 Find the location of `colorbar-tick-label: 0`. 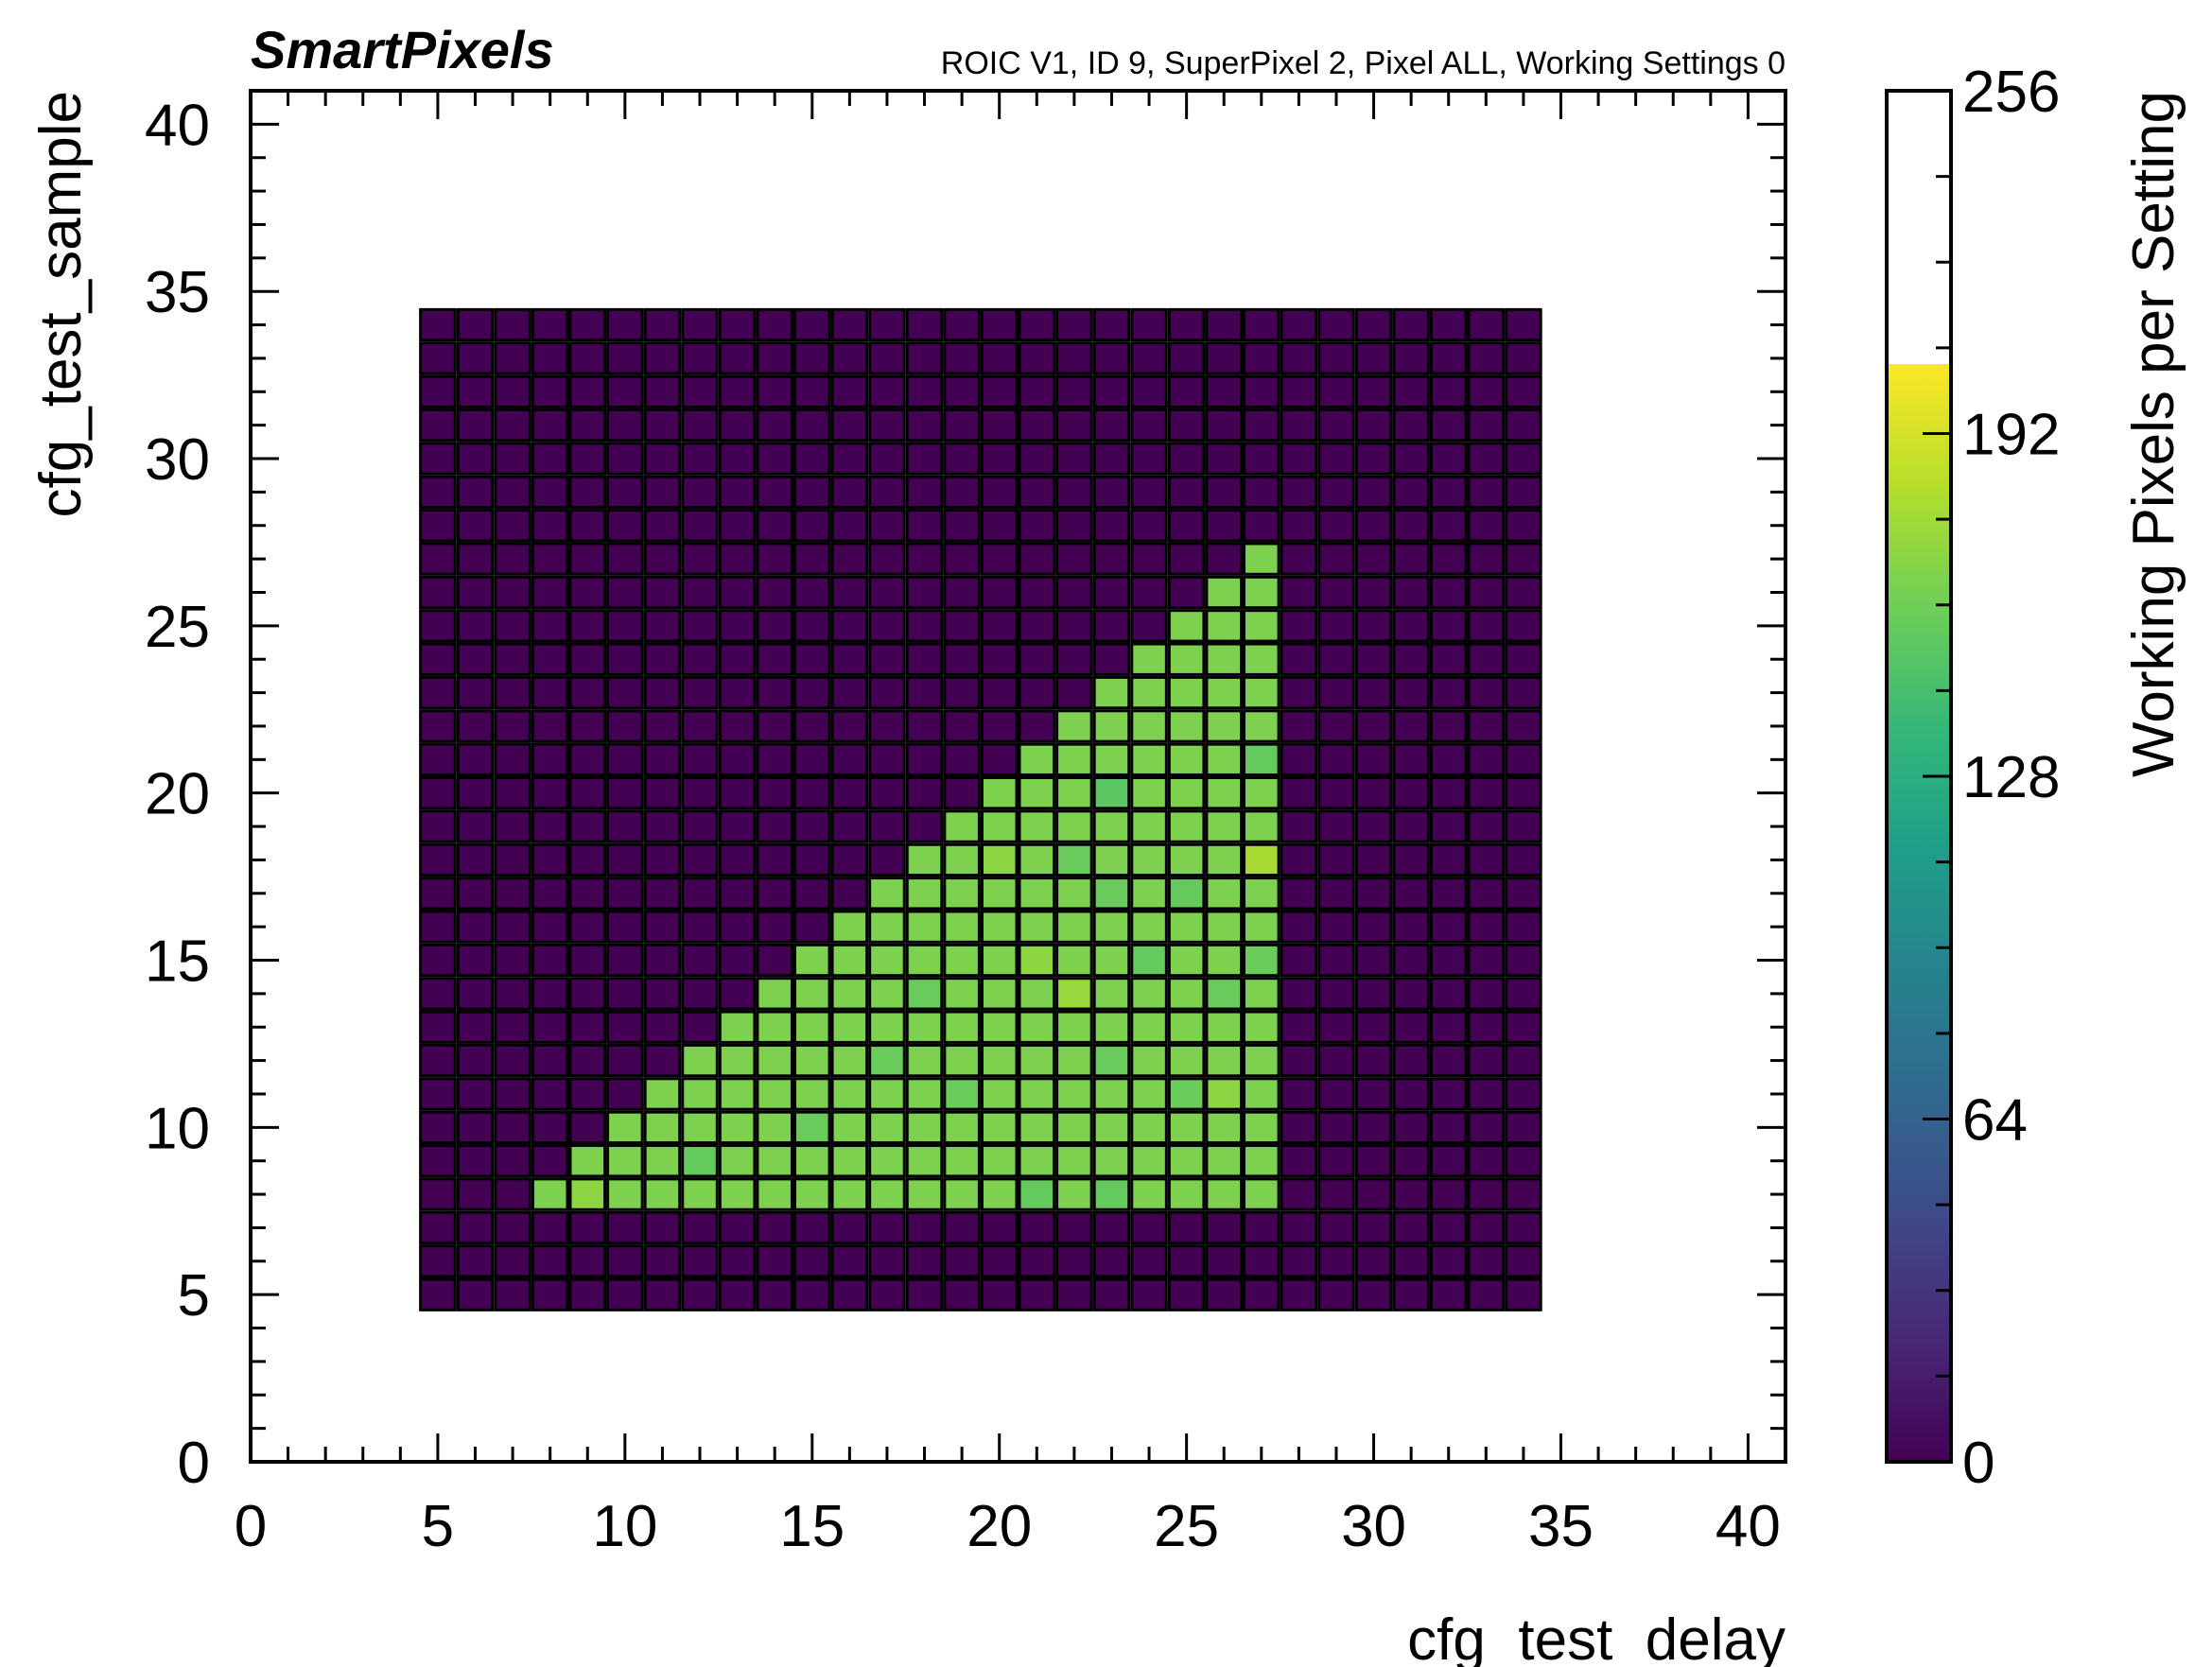

colorbar-tick-label: 0 is located at coordinates (1978, 1463).